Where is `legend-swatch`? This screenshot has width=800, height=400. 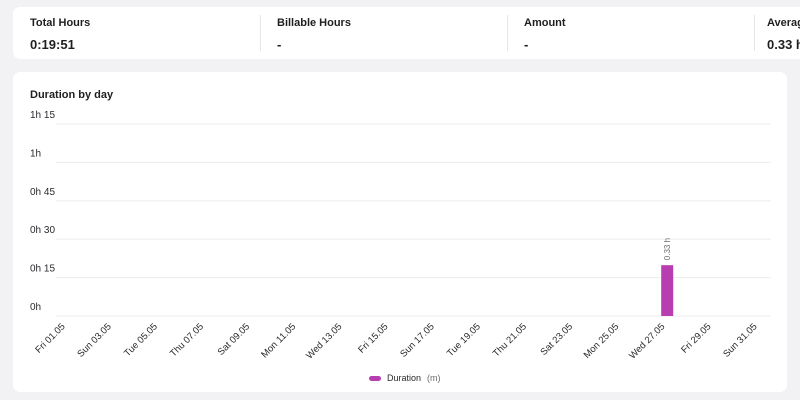
legend-swatch is located at coordinates (375, 378).